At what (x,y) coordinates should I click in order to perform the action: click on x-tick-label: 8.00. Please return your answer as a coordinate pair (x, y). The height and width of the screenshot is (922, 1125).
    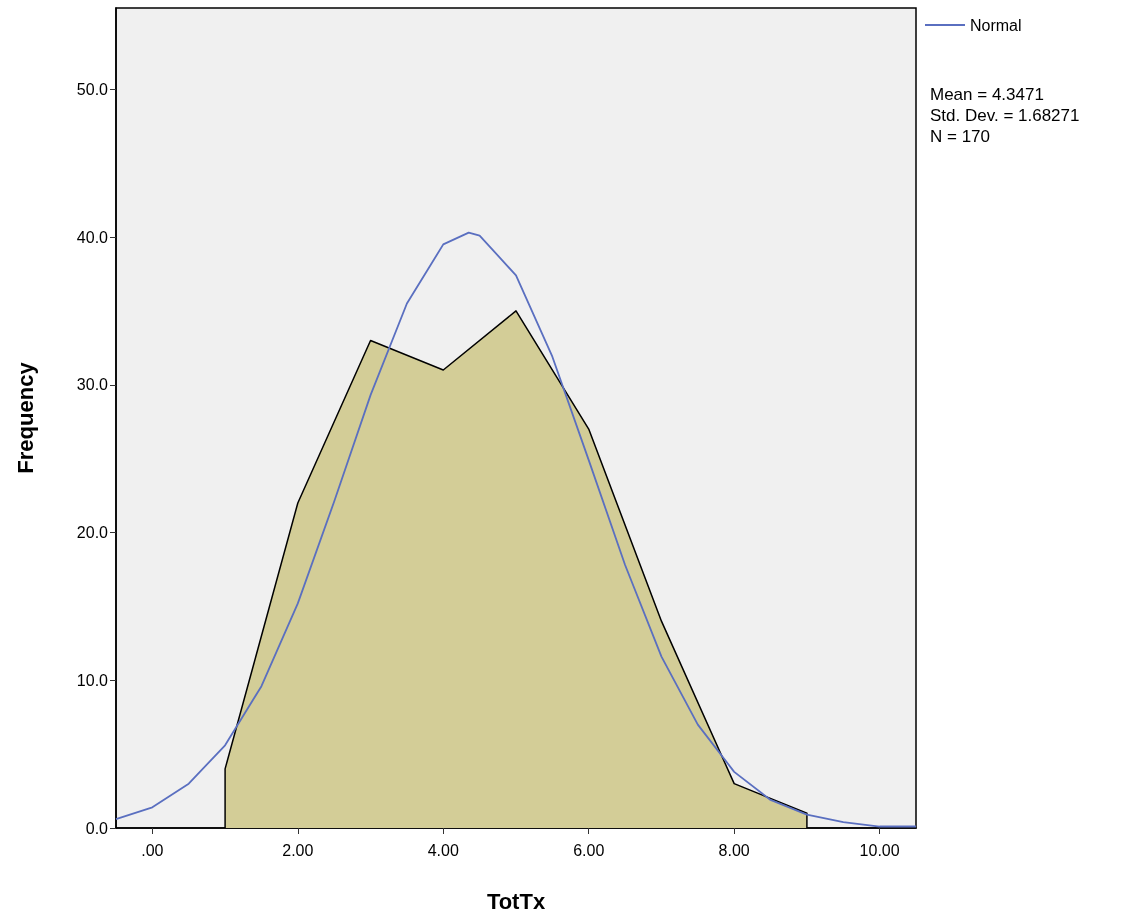
    Looking at the image, I should click on (734, 850).